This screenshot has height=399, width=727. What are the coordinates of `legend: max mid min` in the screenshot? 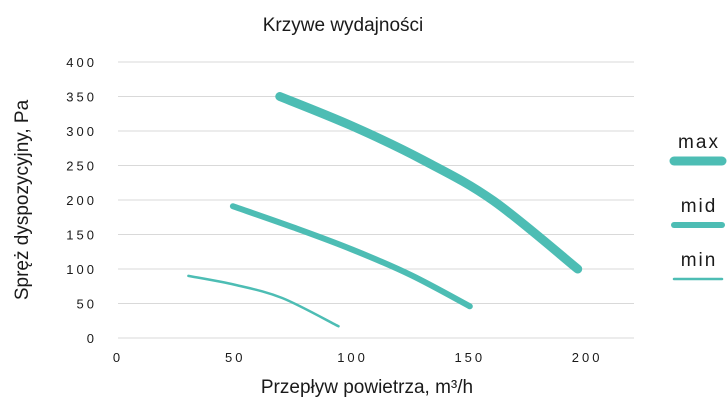 It's located at (698, 206).